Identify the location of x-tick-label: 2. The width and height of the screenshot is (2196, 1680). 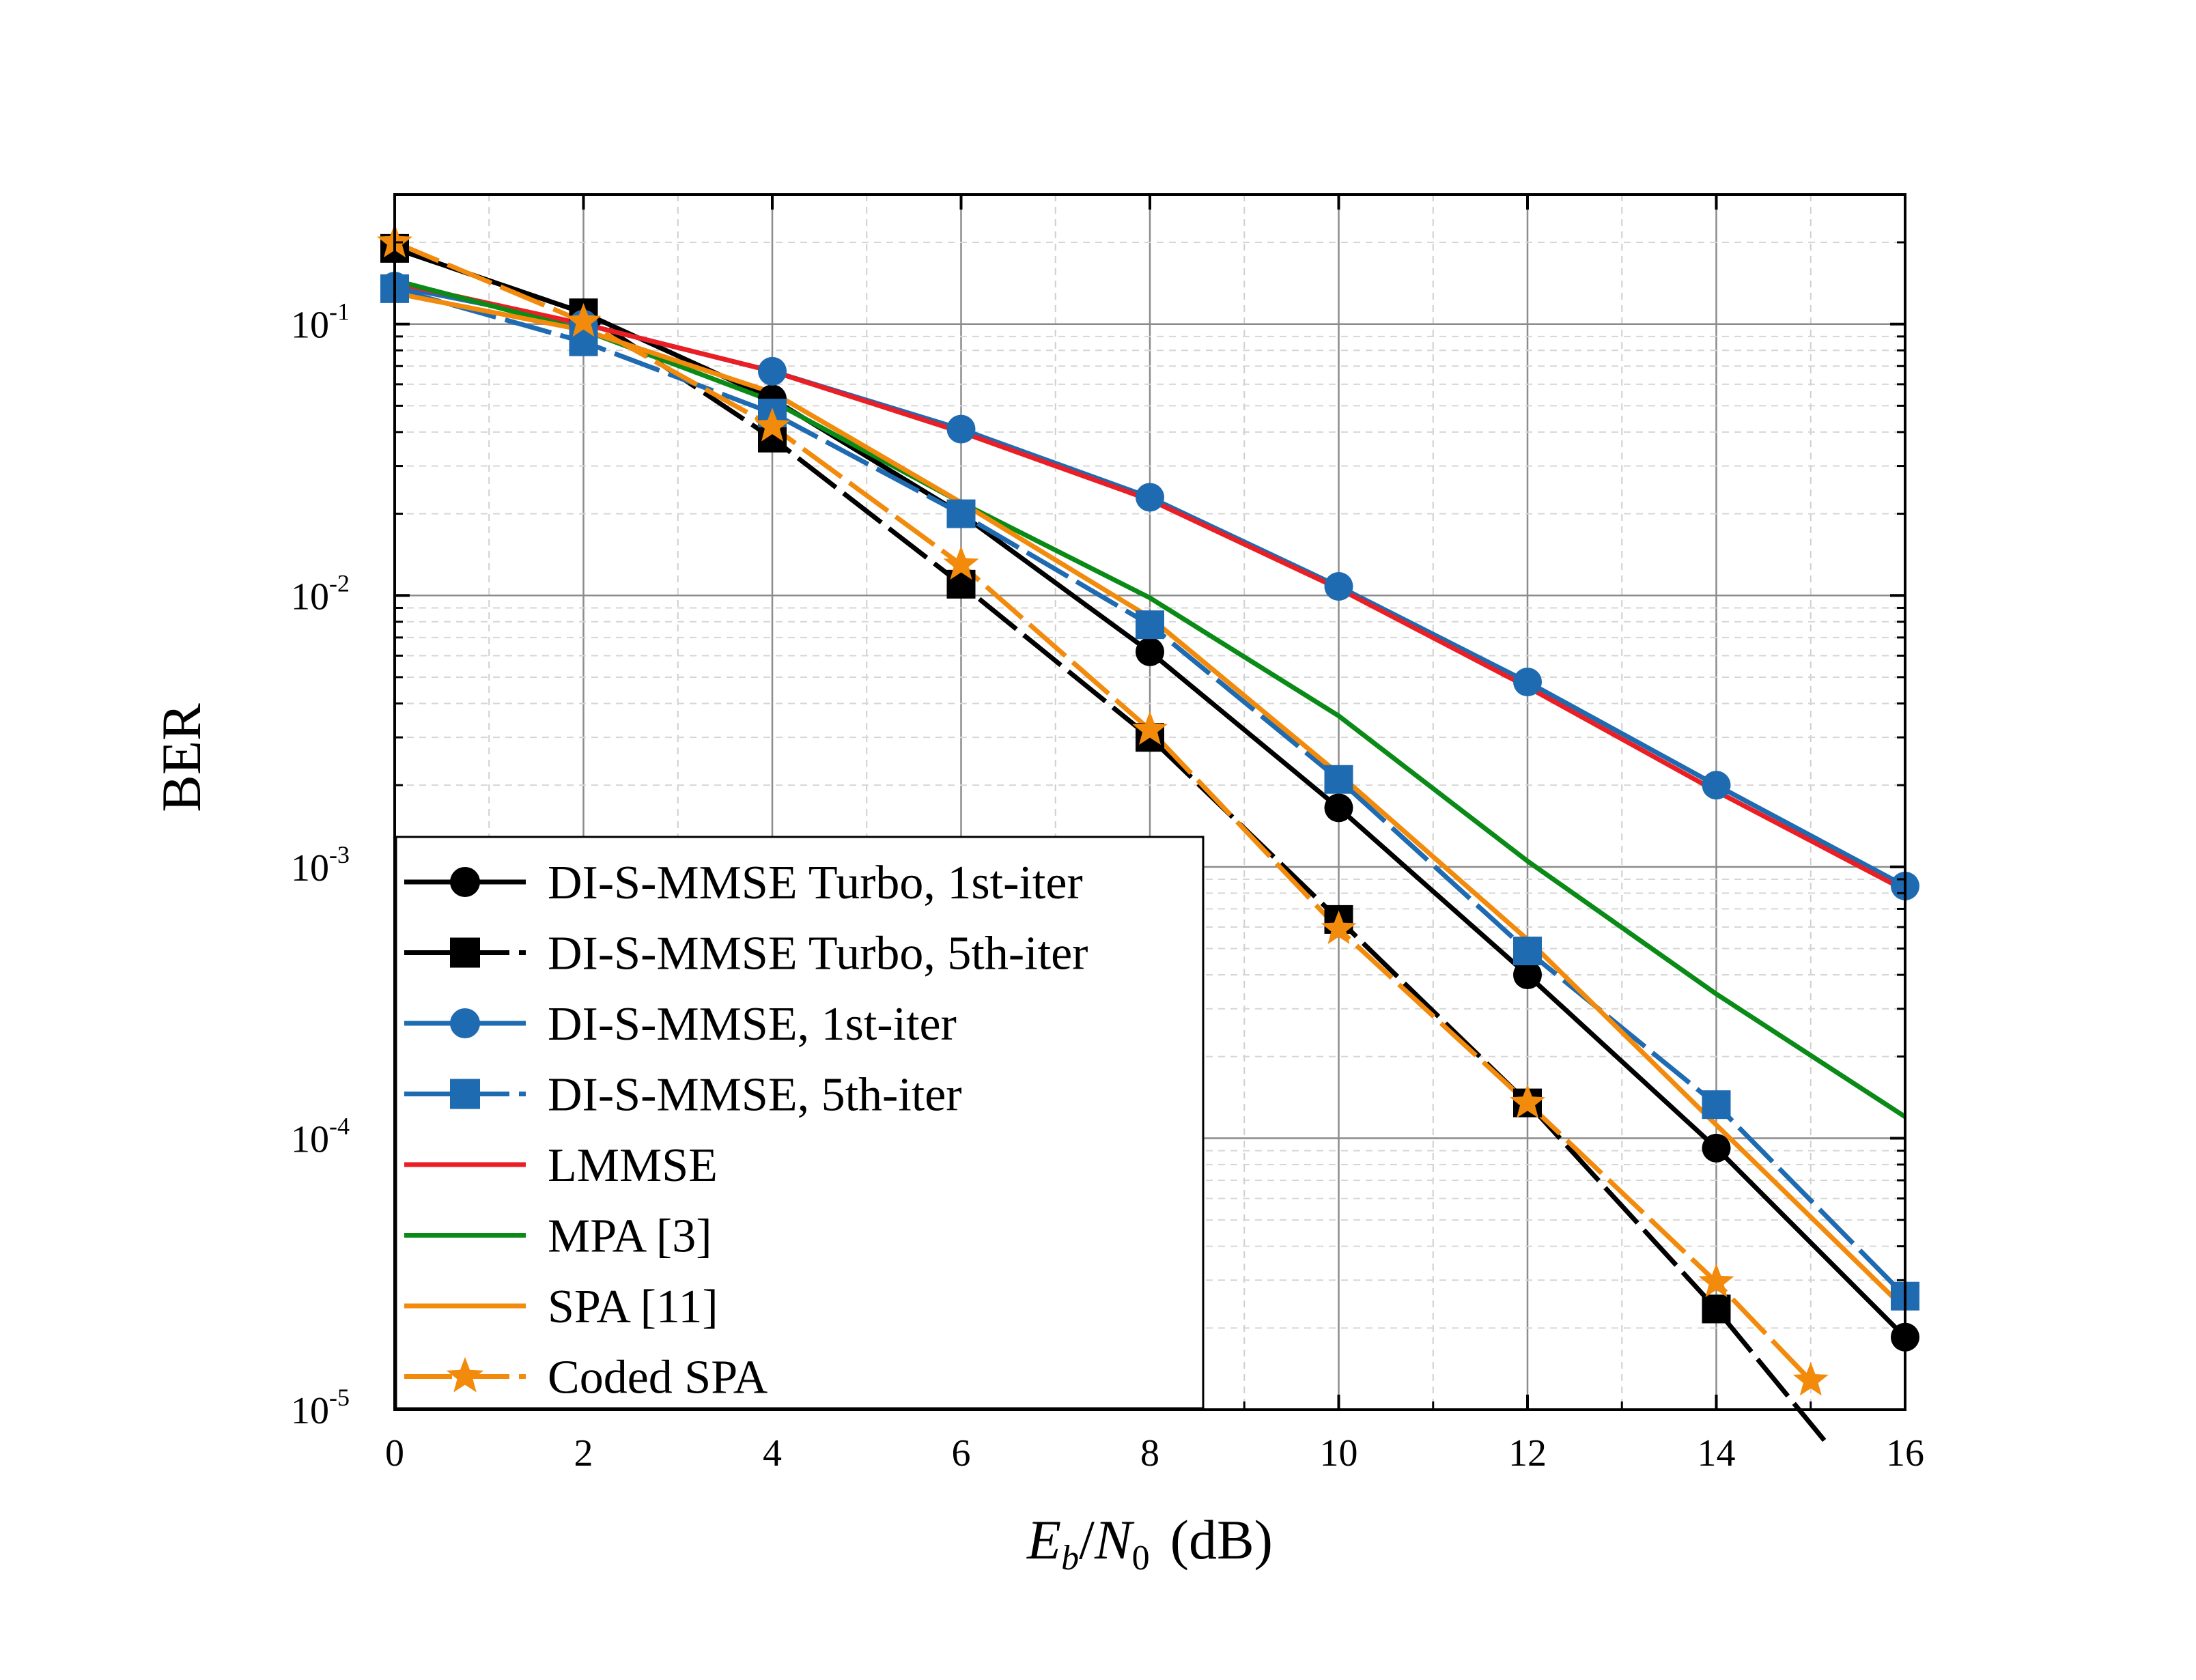
(584, 1453).